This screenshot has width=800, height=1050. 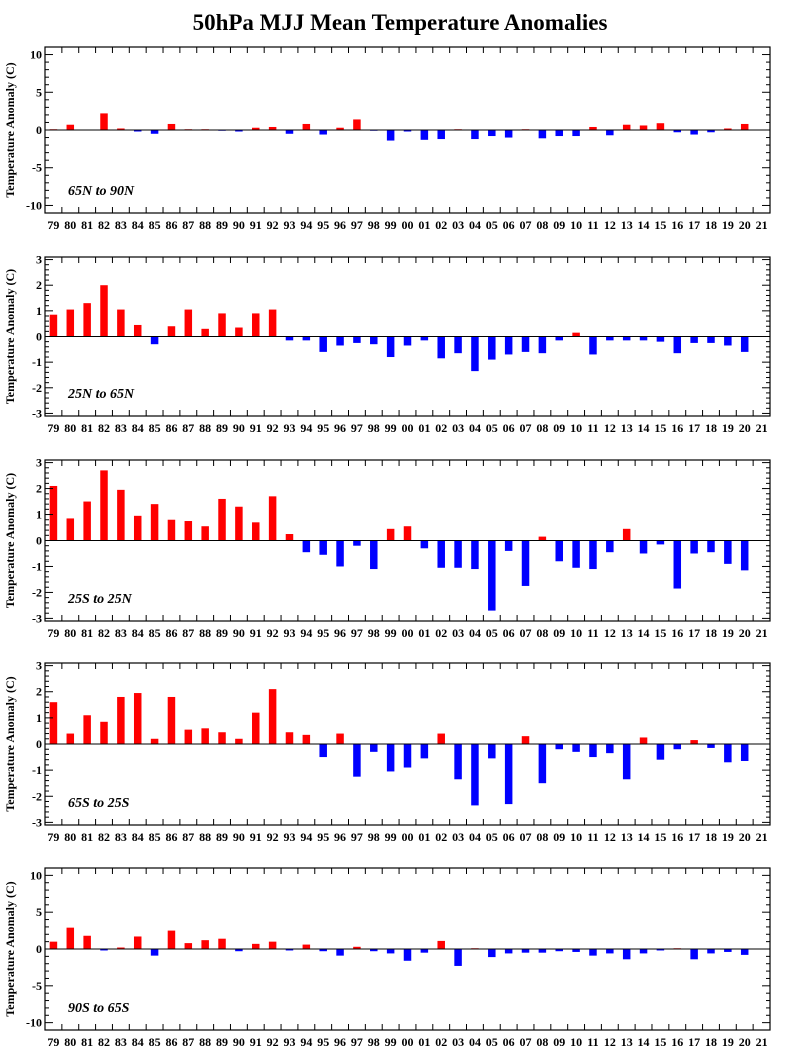 I want to click on x-tick-label: 02, so click(x=441, y=428).